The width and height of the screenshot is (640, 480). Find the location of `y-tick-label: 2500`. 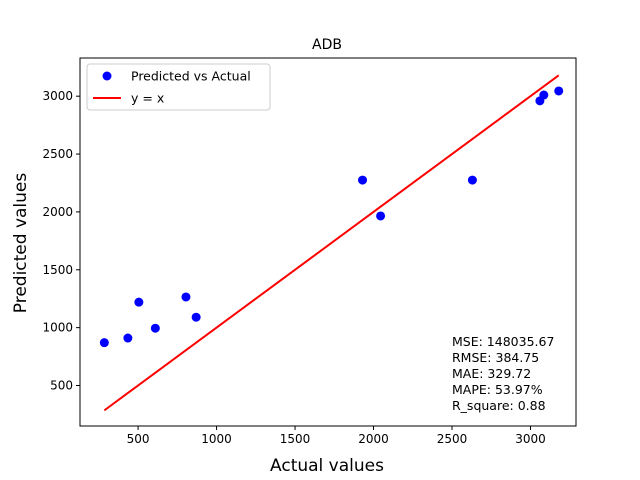

y-tick-label: 2500 is located at coordinates (57, 154).